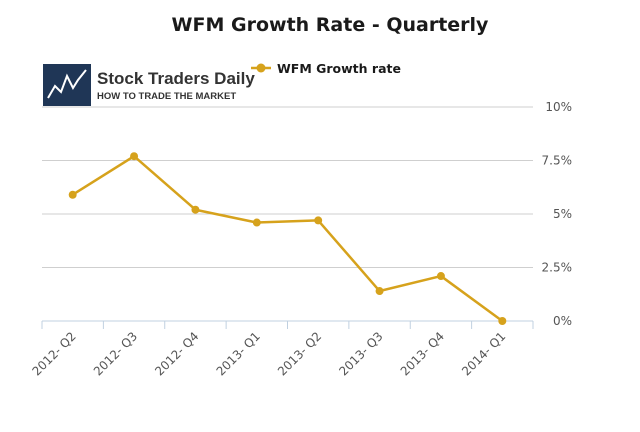 This screenshot has height=432, width=640. Describe the element at coordinates (422, 353) in the screenshot. I see `x-tick-label: 2013- Q4` at that location.